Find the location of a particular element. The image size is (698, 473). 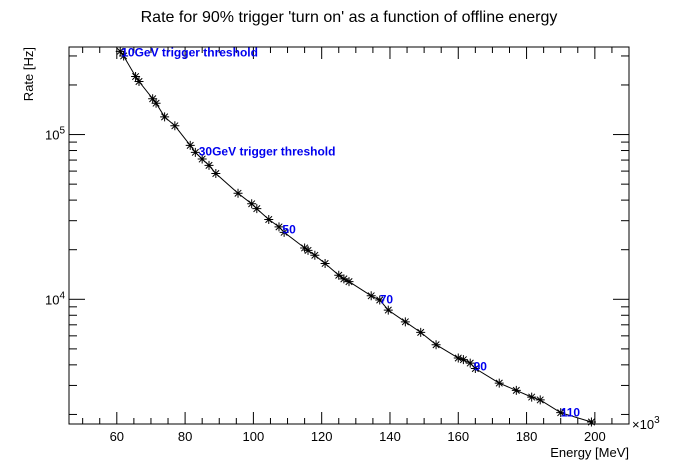

annotation-label: 50 is located at coordinates (289, 230).